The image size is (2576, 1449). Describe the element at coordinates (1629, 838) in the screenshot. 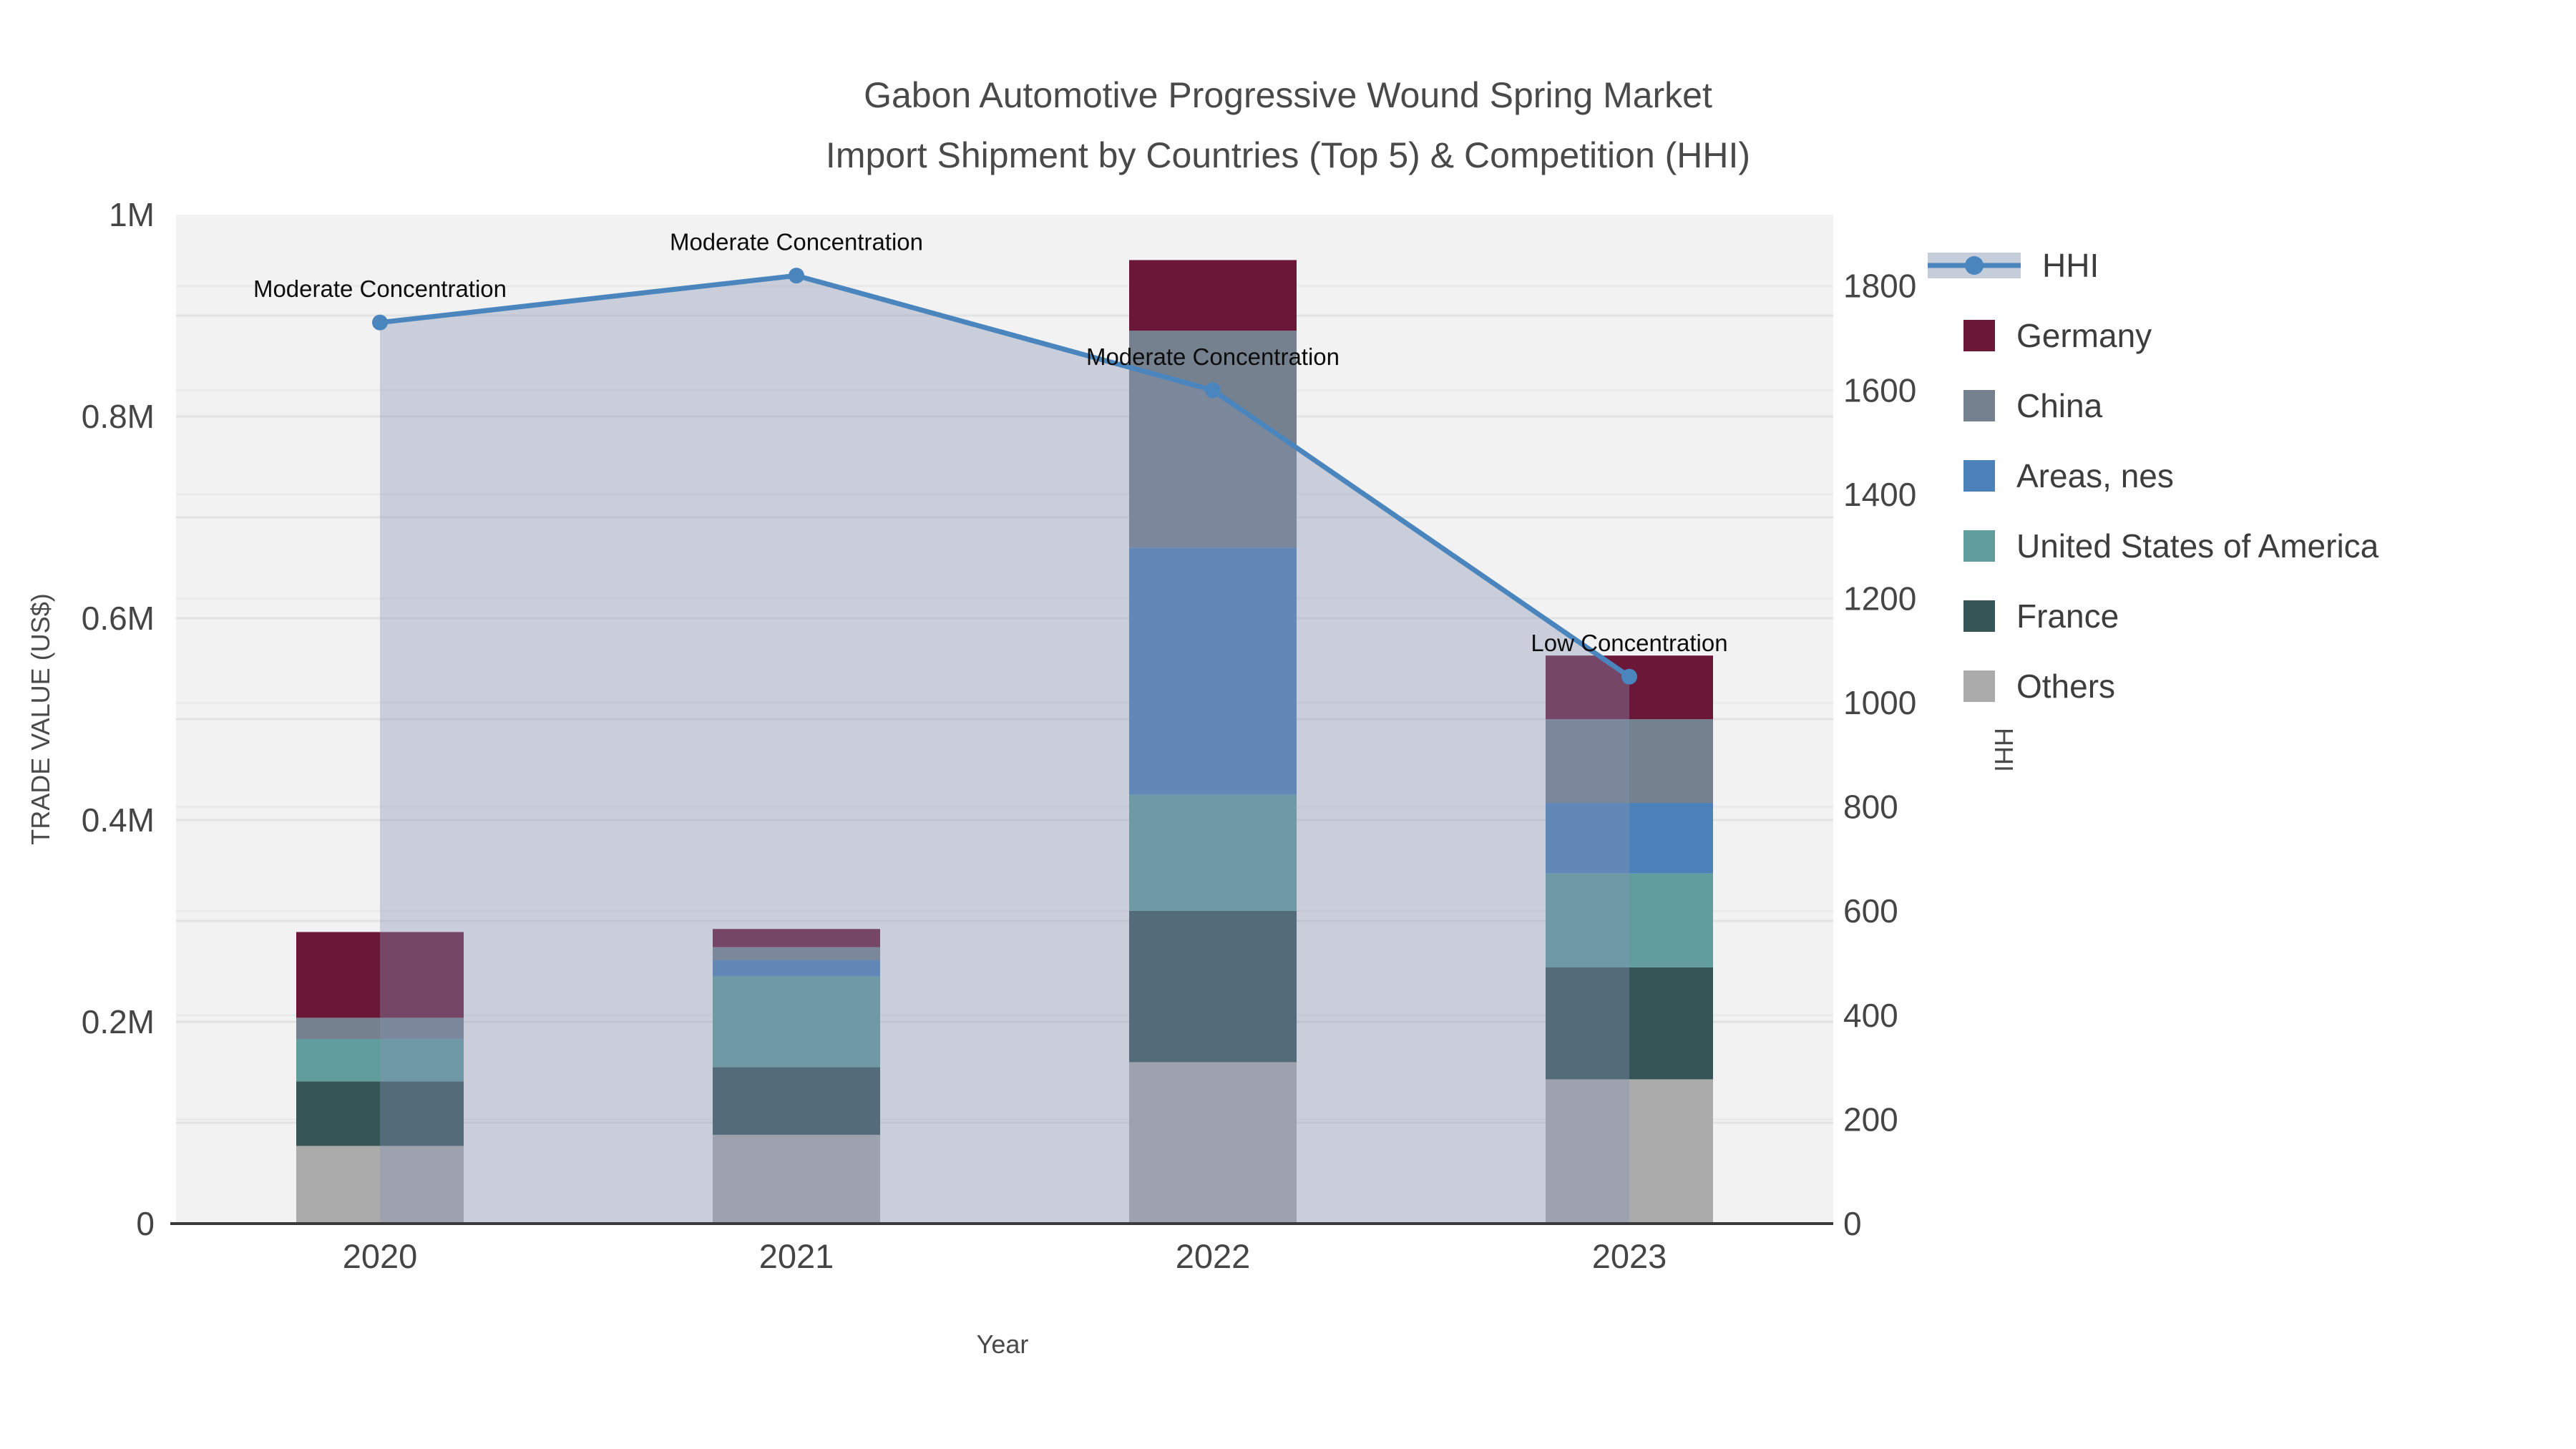

I see `bar-segment-Areas, nes-2023` at that location.